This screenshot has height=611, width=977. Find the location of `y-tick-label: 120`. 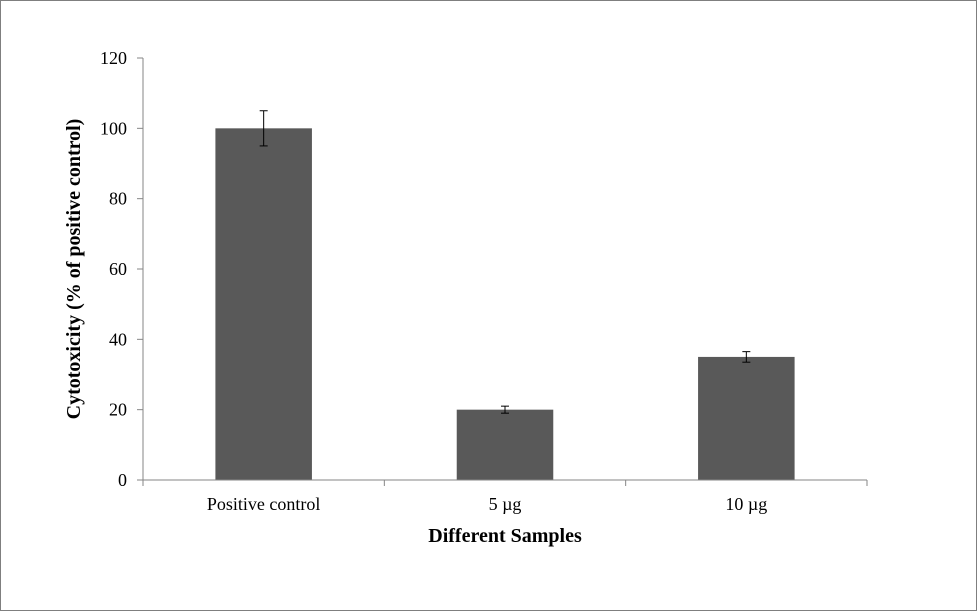

y-tick-label: 120 is located at coordinates (113, 58).